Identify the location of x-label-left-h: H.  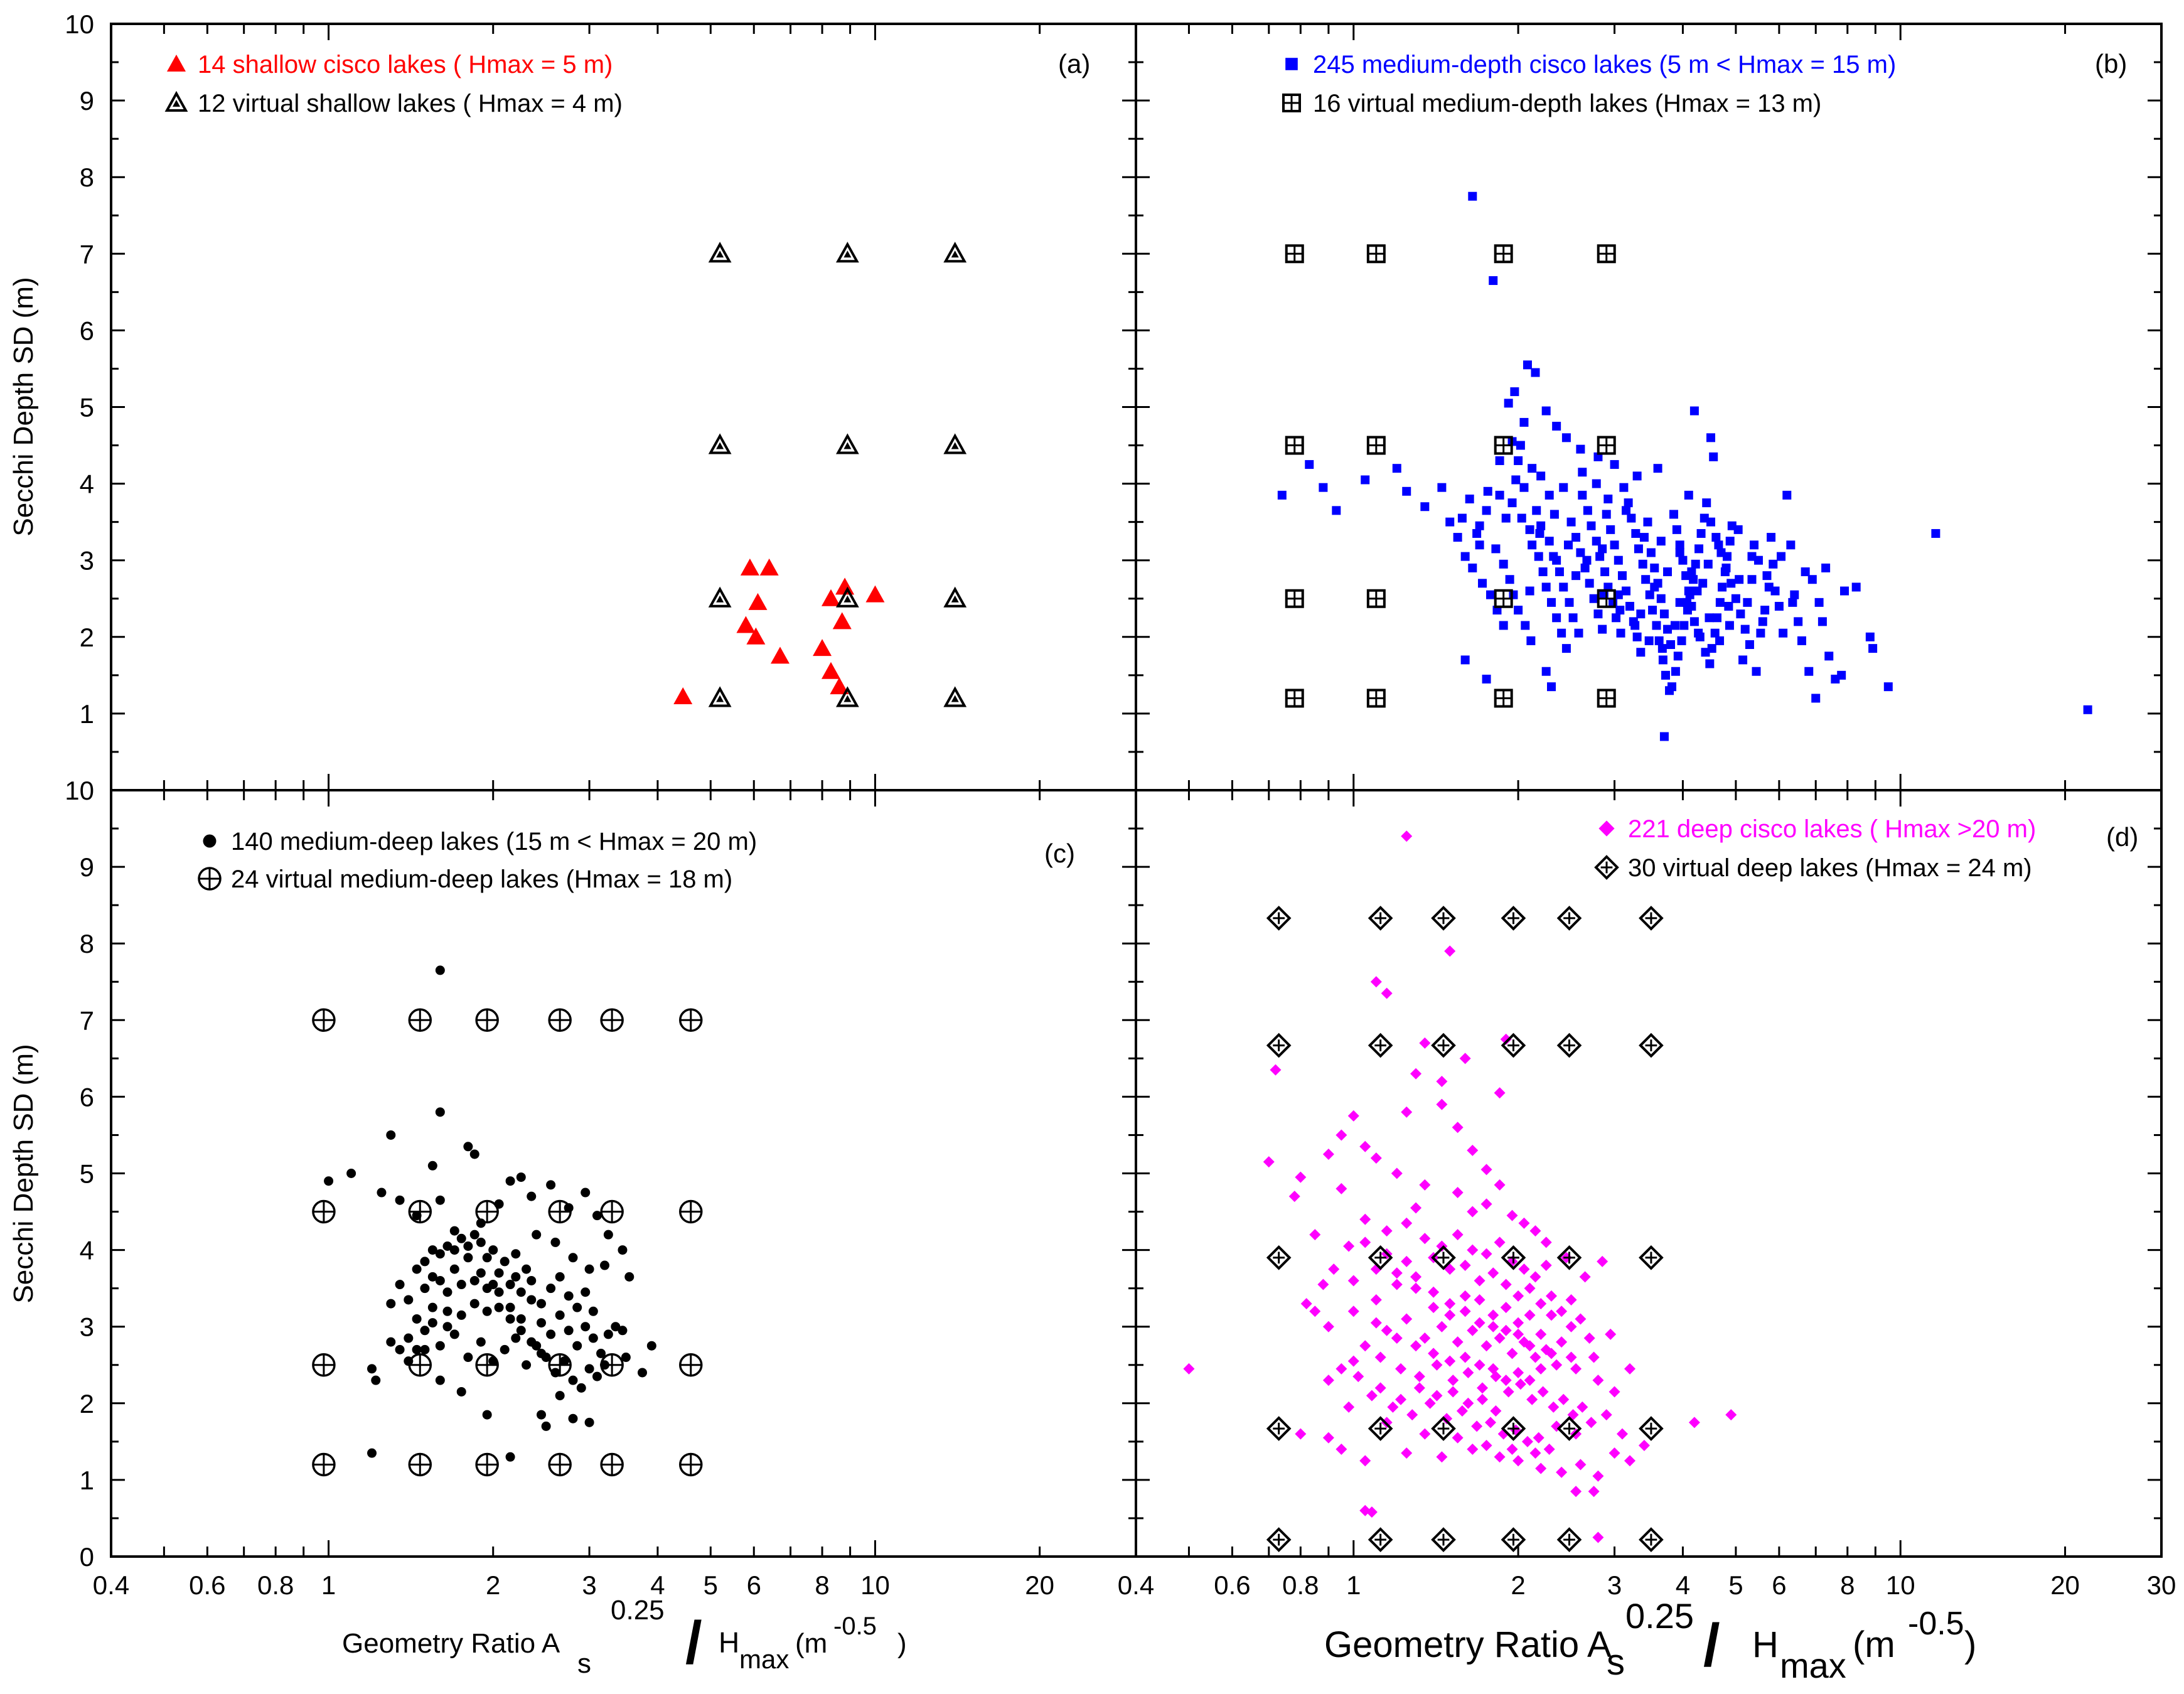
(729, 1643).